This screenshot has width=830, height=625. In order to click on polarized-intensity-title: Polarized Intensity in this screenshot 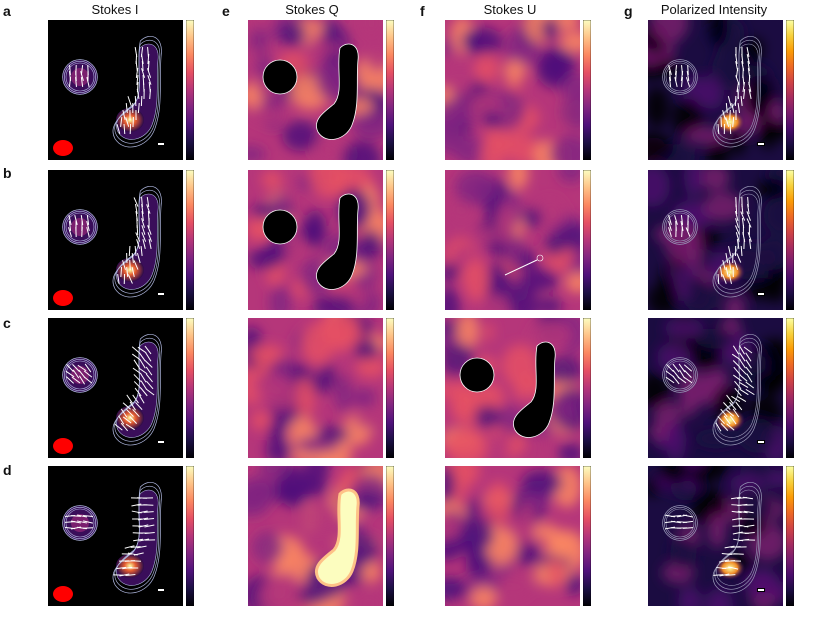, I will do `click(714, 9)`.